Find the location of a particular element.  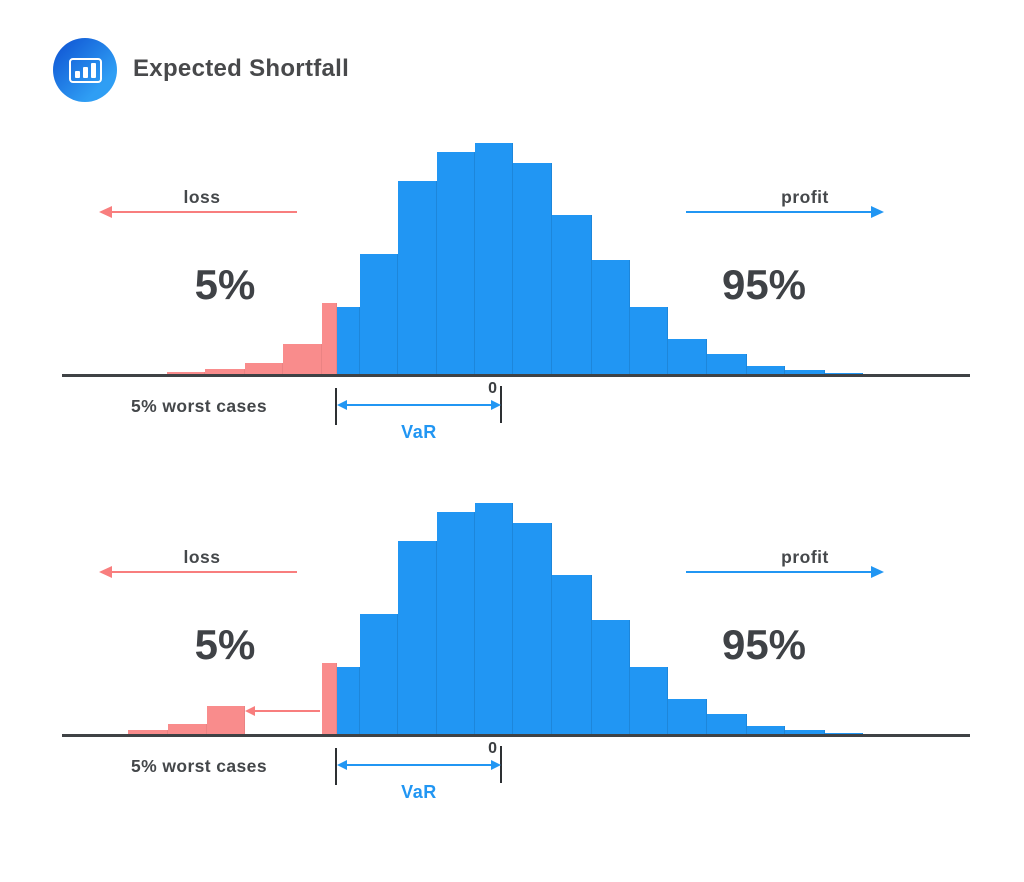

app-logo is located at coordinates (85, 70).